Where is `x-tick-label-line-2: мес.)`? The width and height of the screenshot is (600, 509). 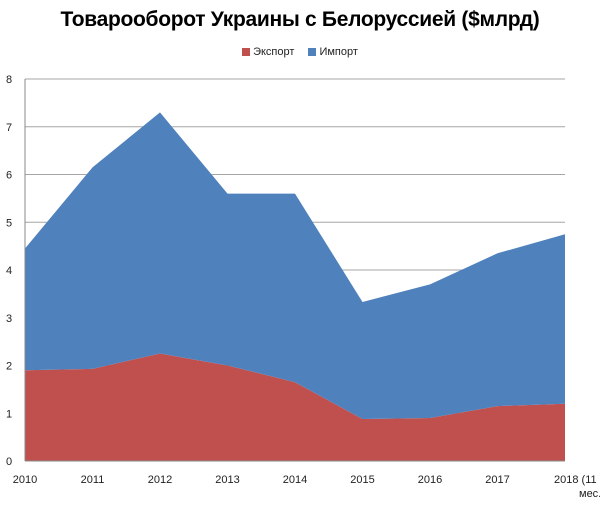 x-tick-label-line-2: мес.) is located at coordinates (589, 494).